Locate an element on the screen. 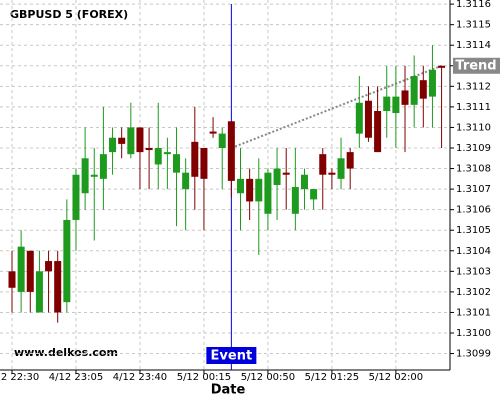 The image size is (500, 400). y-tick-label: 1.3106 is located at coordinates (473, 210).